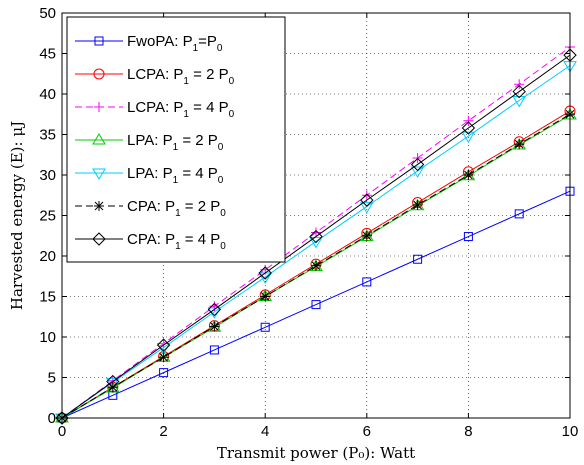  Describe the element at coordinates (47, 94) in the screenshot. I see `y-tick-label: 40` at that location.